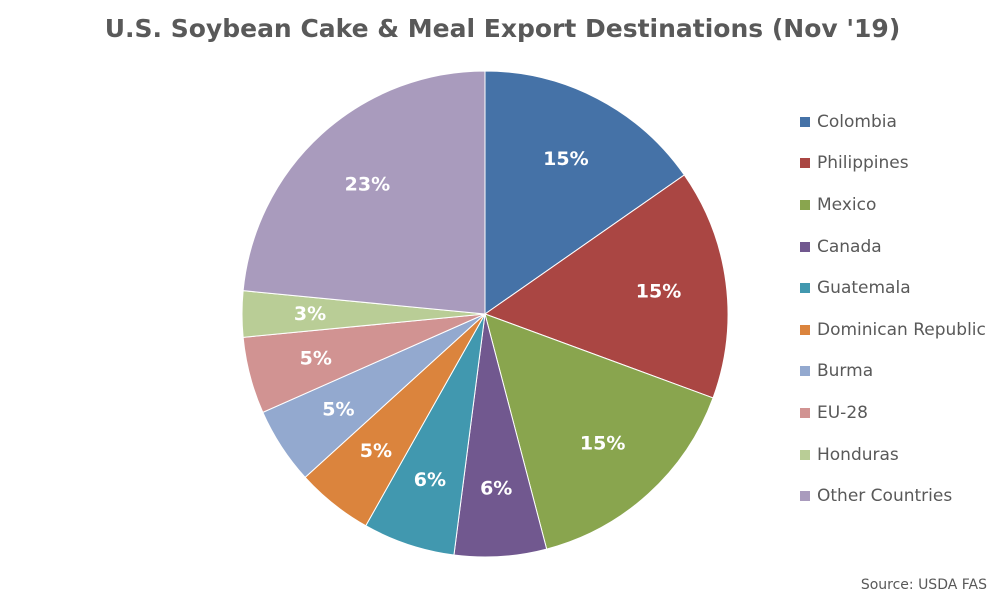 The height and width of the screenshot is (601, 1005). Describe the element at coordinates (599, 431) in the screenshot. I see `pie-slice-mexico` at that location.